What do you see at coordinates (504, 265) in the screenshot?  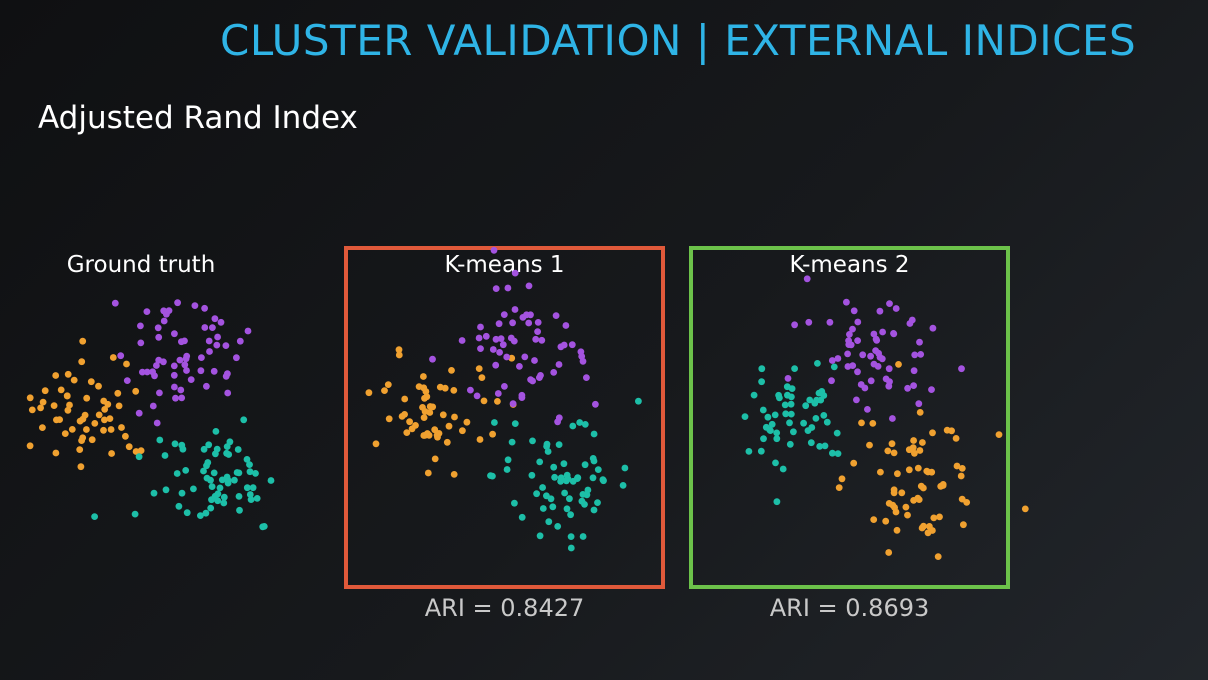 I see `panel-label-kmeans-1: K-means 1` at bounding box center [504, 265].